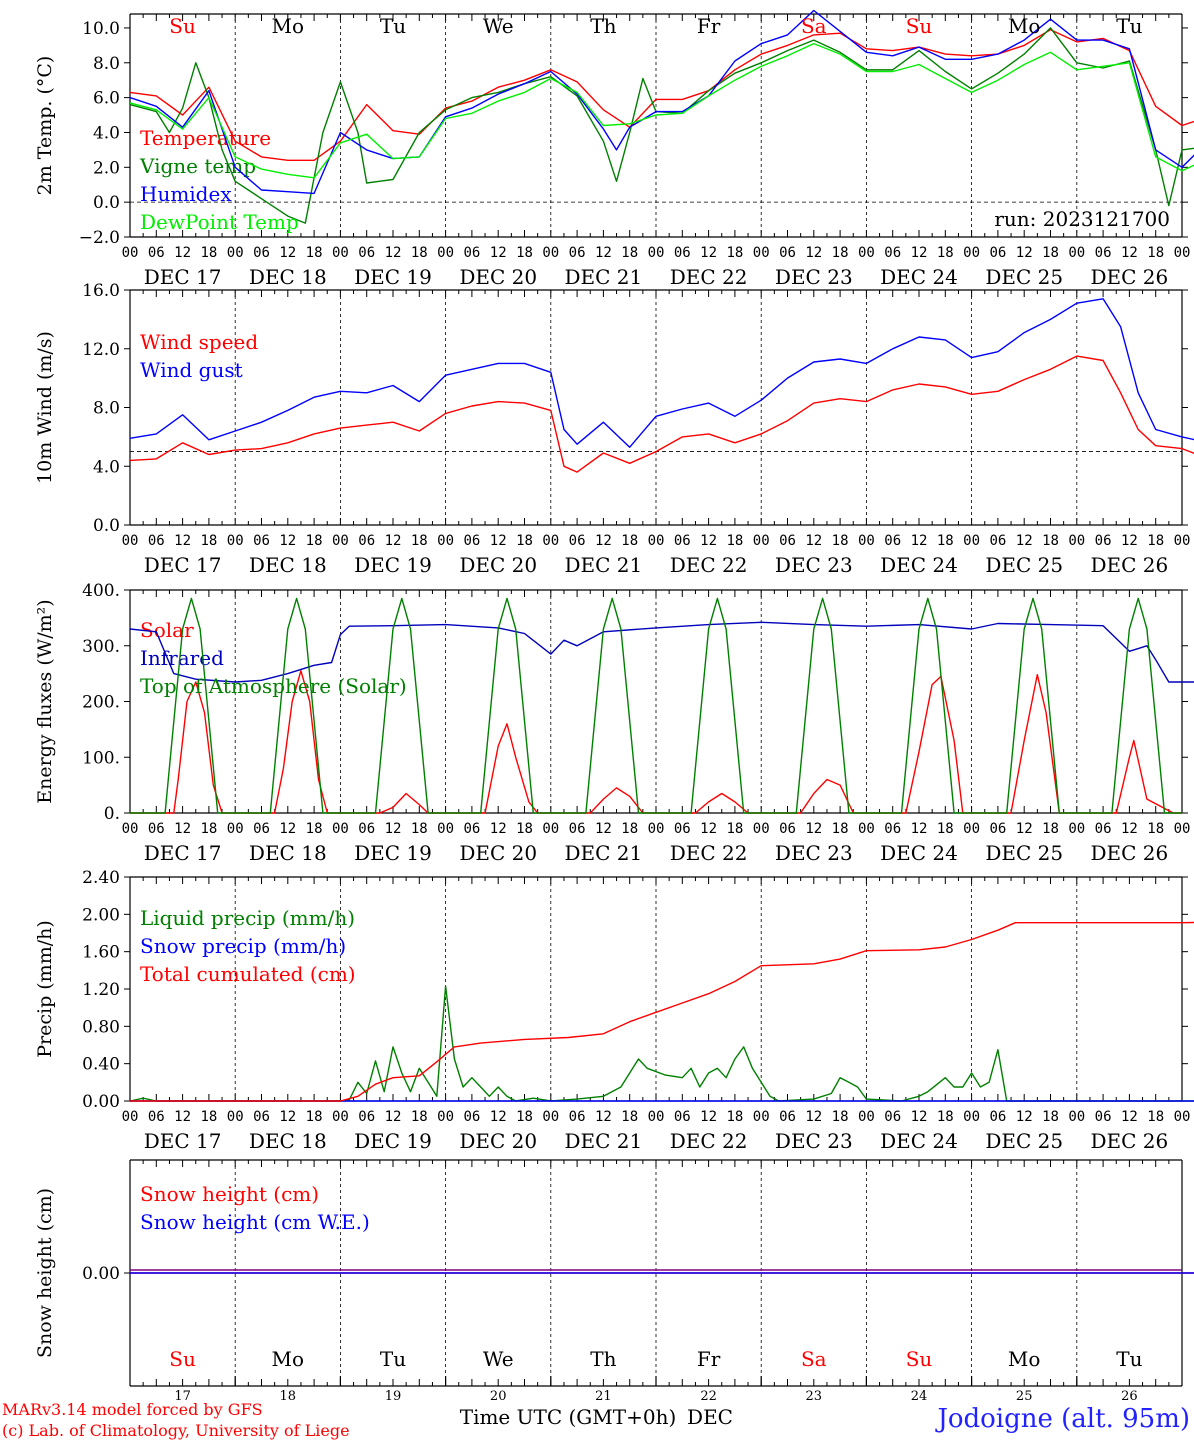 The width and height of the screenshot is (1194, 1440). I want to click on day-number: 17, so click(182, 1396).